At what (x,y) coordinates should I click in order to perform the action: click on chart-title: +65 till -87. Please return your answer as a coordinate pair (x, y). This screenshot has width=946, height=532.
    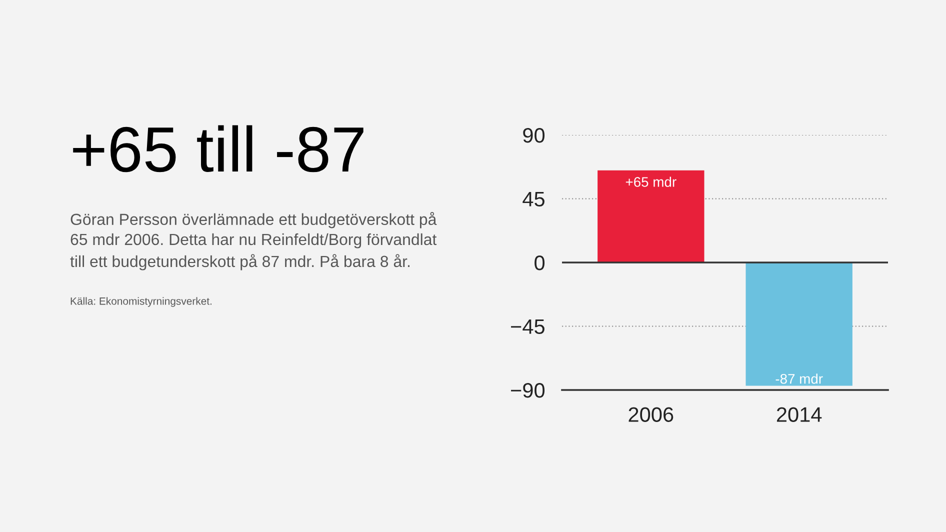
    Looking at the image, I should click on (218, 148).